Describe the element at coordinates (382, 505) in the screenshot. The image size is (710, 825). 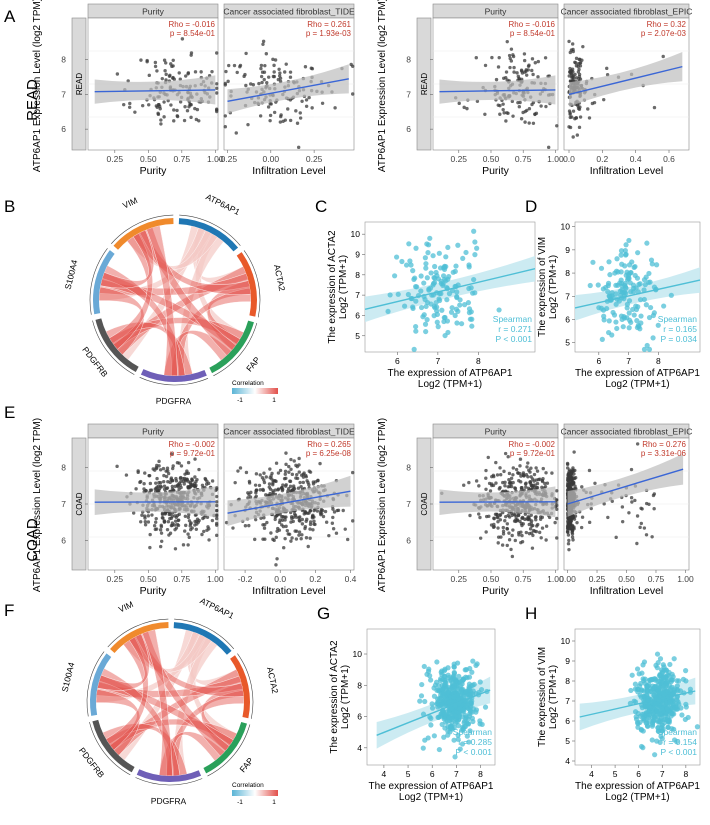
I see `y-axis-label: ATP6AP1 Expression Level (log2 TPM)` at that location.